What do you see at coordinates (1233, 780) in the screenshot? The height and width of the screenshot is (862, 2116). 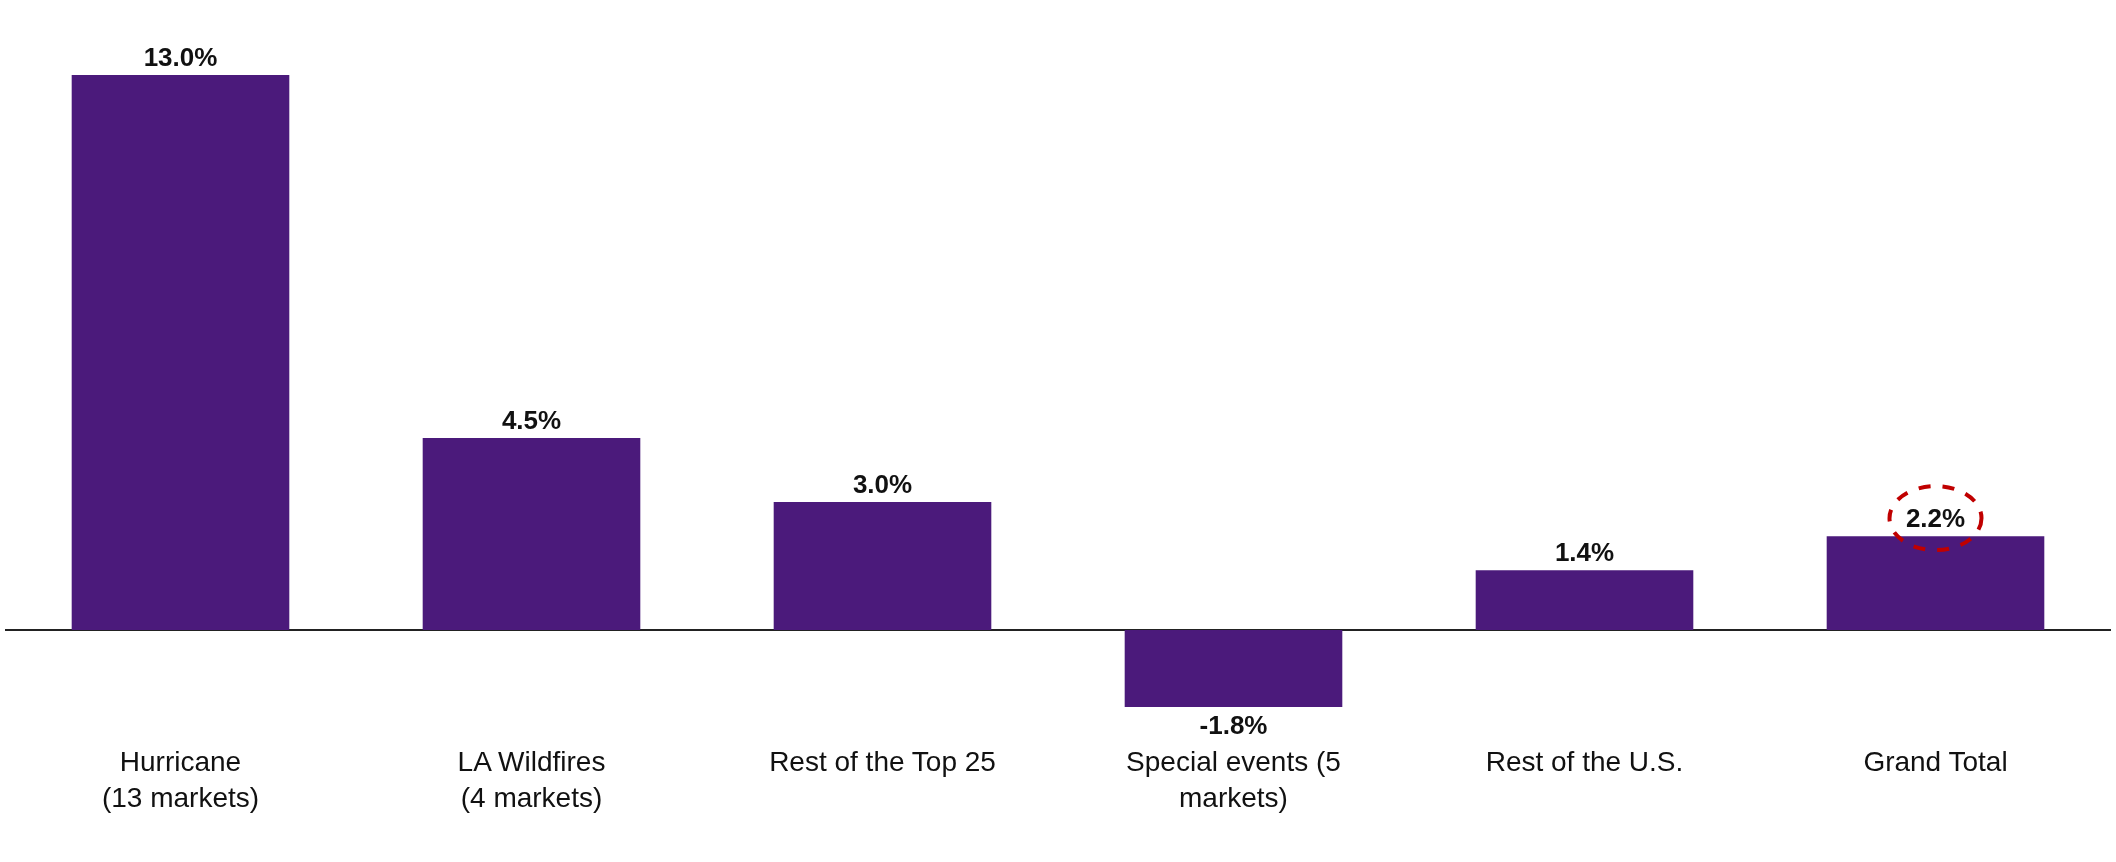 I see `x-tick-label: Special events (5 markets)` at bounding box center [1233, 780].